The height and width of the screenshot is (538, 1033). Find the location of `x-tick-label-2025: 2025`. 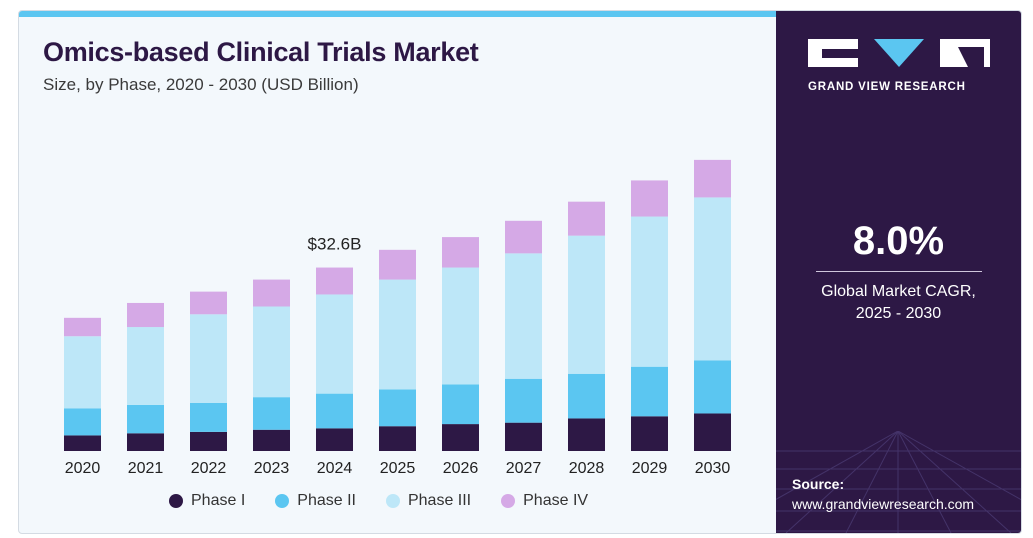

x-tick-label-2025: 2025 is located at coordinates (398, 468).